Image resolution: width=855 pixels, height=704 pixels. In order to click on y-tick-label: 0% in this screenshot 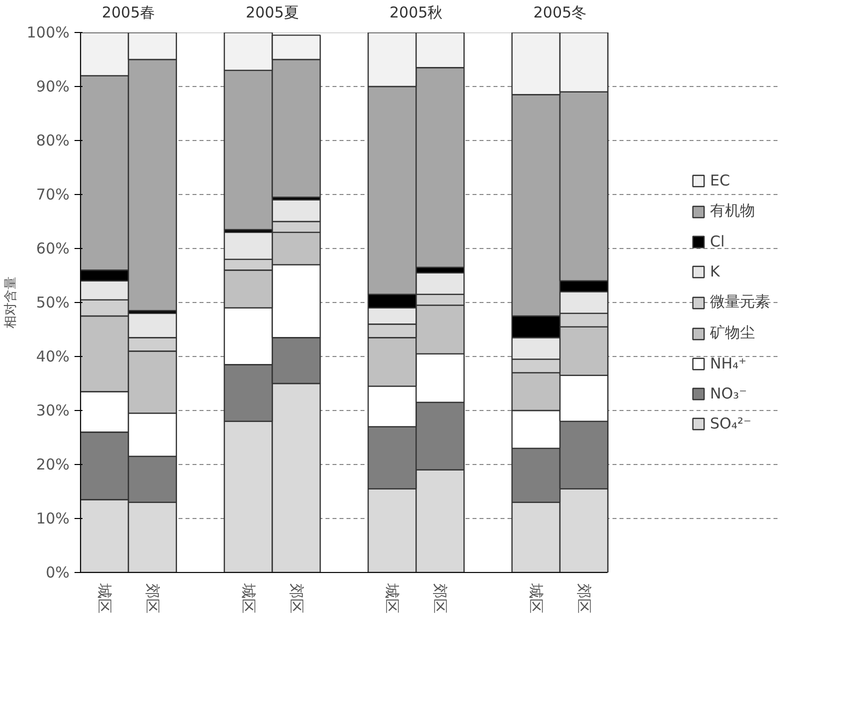, I will do `click(58, 573)`.